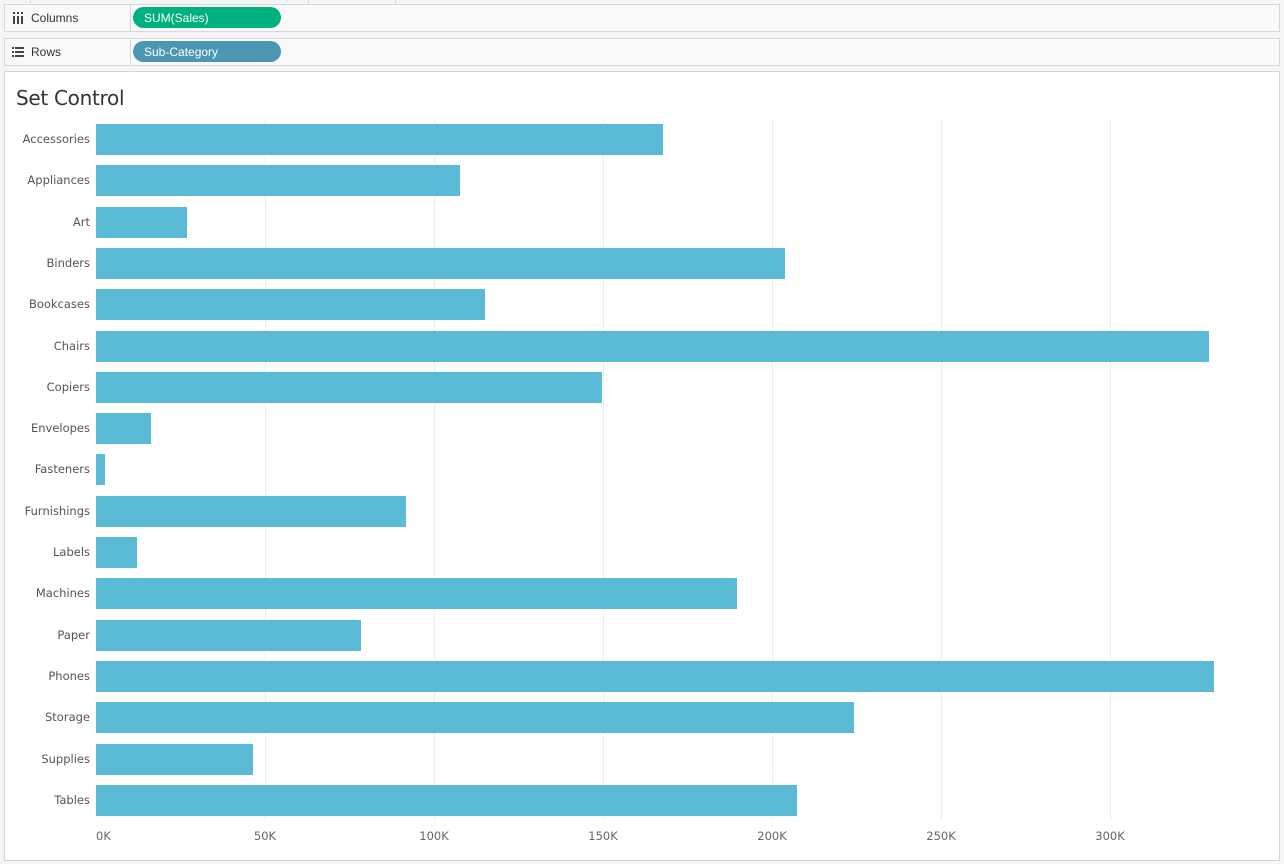  Describe the element at coordinates (207, 51) in the screenshot. I see `sub-category-pill: Sub-Category` at that location.